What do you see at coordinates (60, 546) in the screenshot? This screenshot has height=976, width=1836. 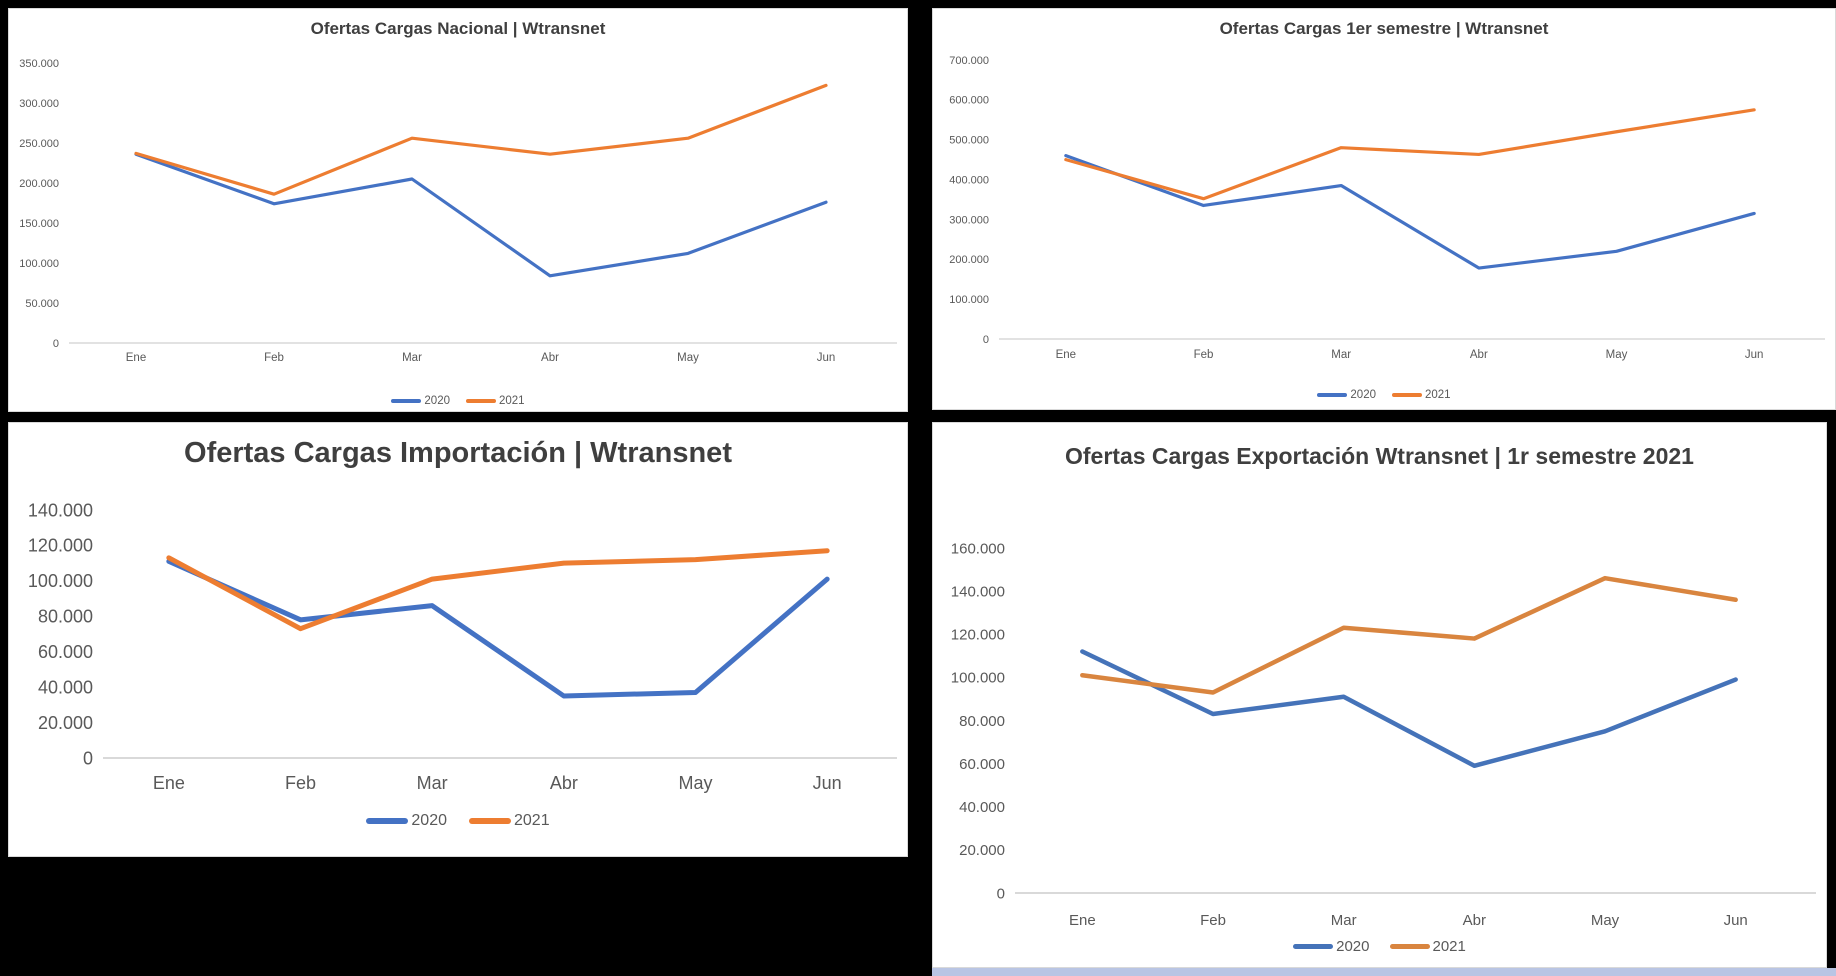 I see `y-tick-label: 120.000` at bounding box center [60, 546].